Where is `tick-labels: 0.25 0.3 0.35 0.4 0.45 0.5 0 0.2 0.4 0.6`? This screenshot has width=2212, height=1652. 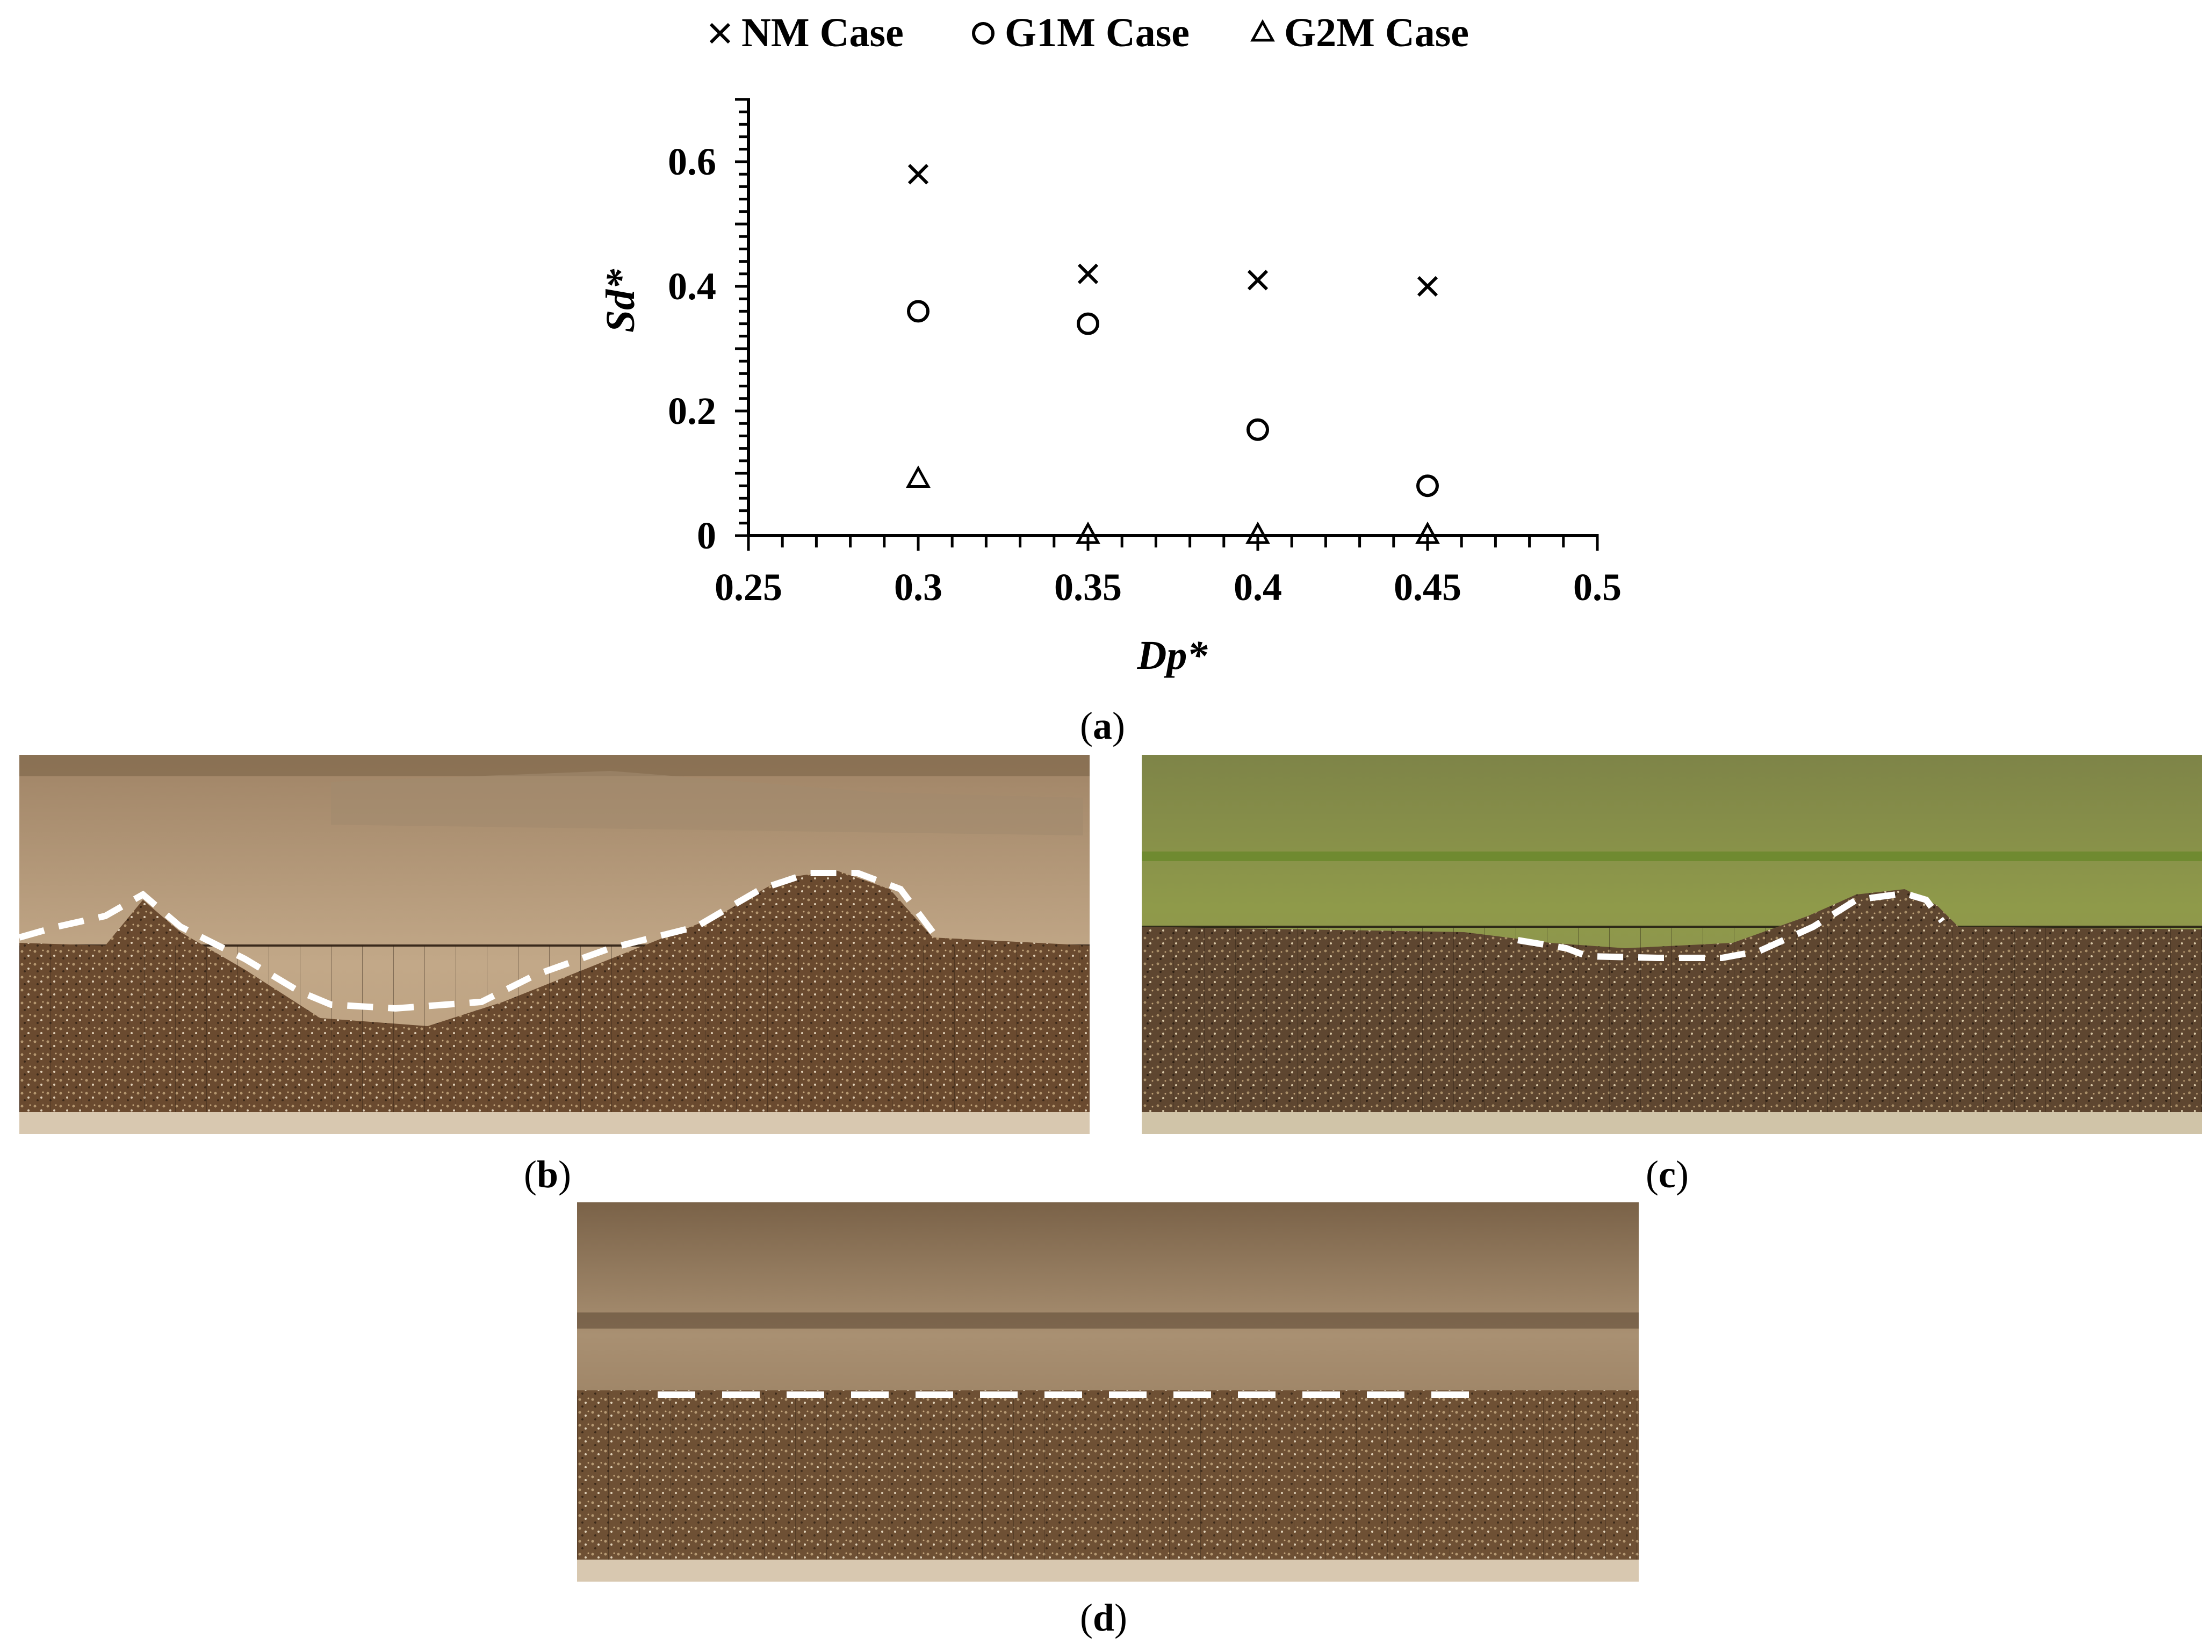
tick-labels: 0.25 0.3 0.35 0.4 0.45 0.5 0 0.2 0.4 0.6 is located at coordinates (1145, 374).